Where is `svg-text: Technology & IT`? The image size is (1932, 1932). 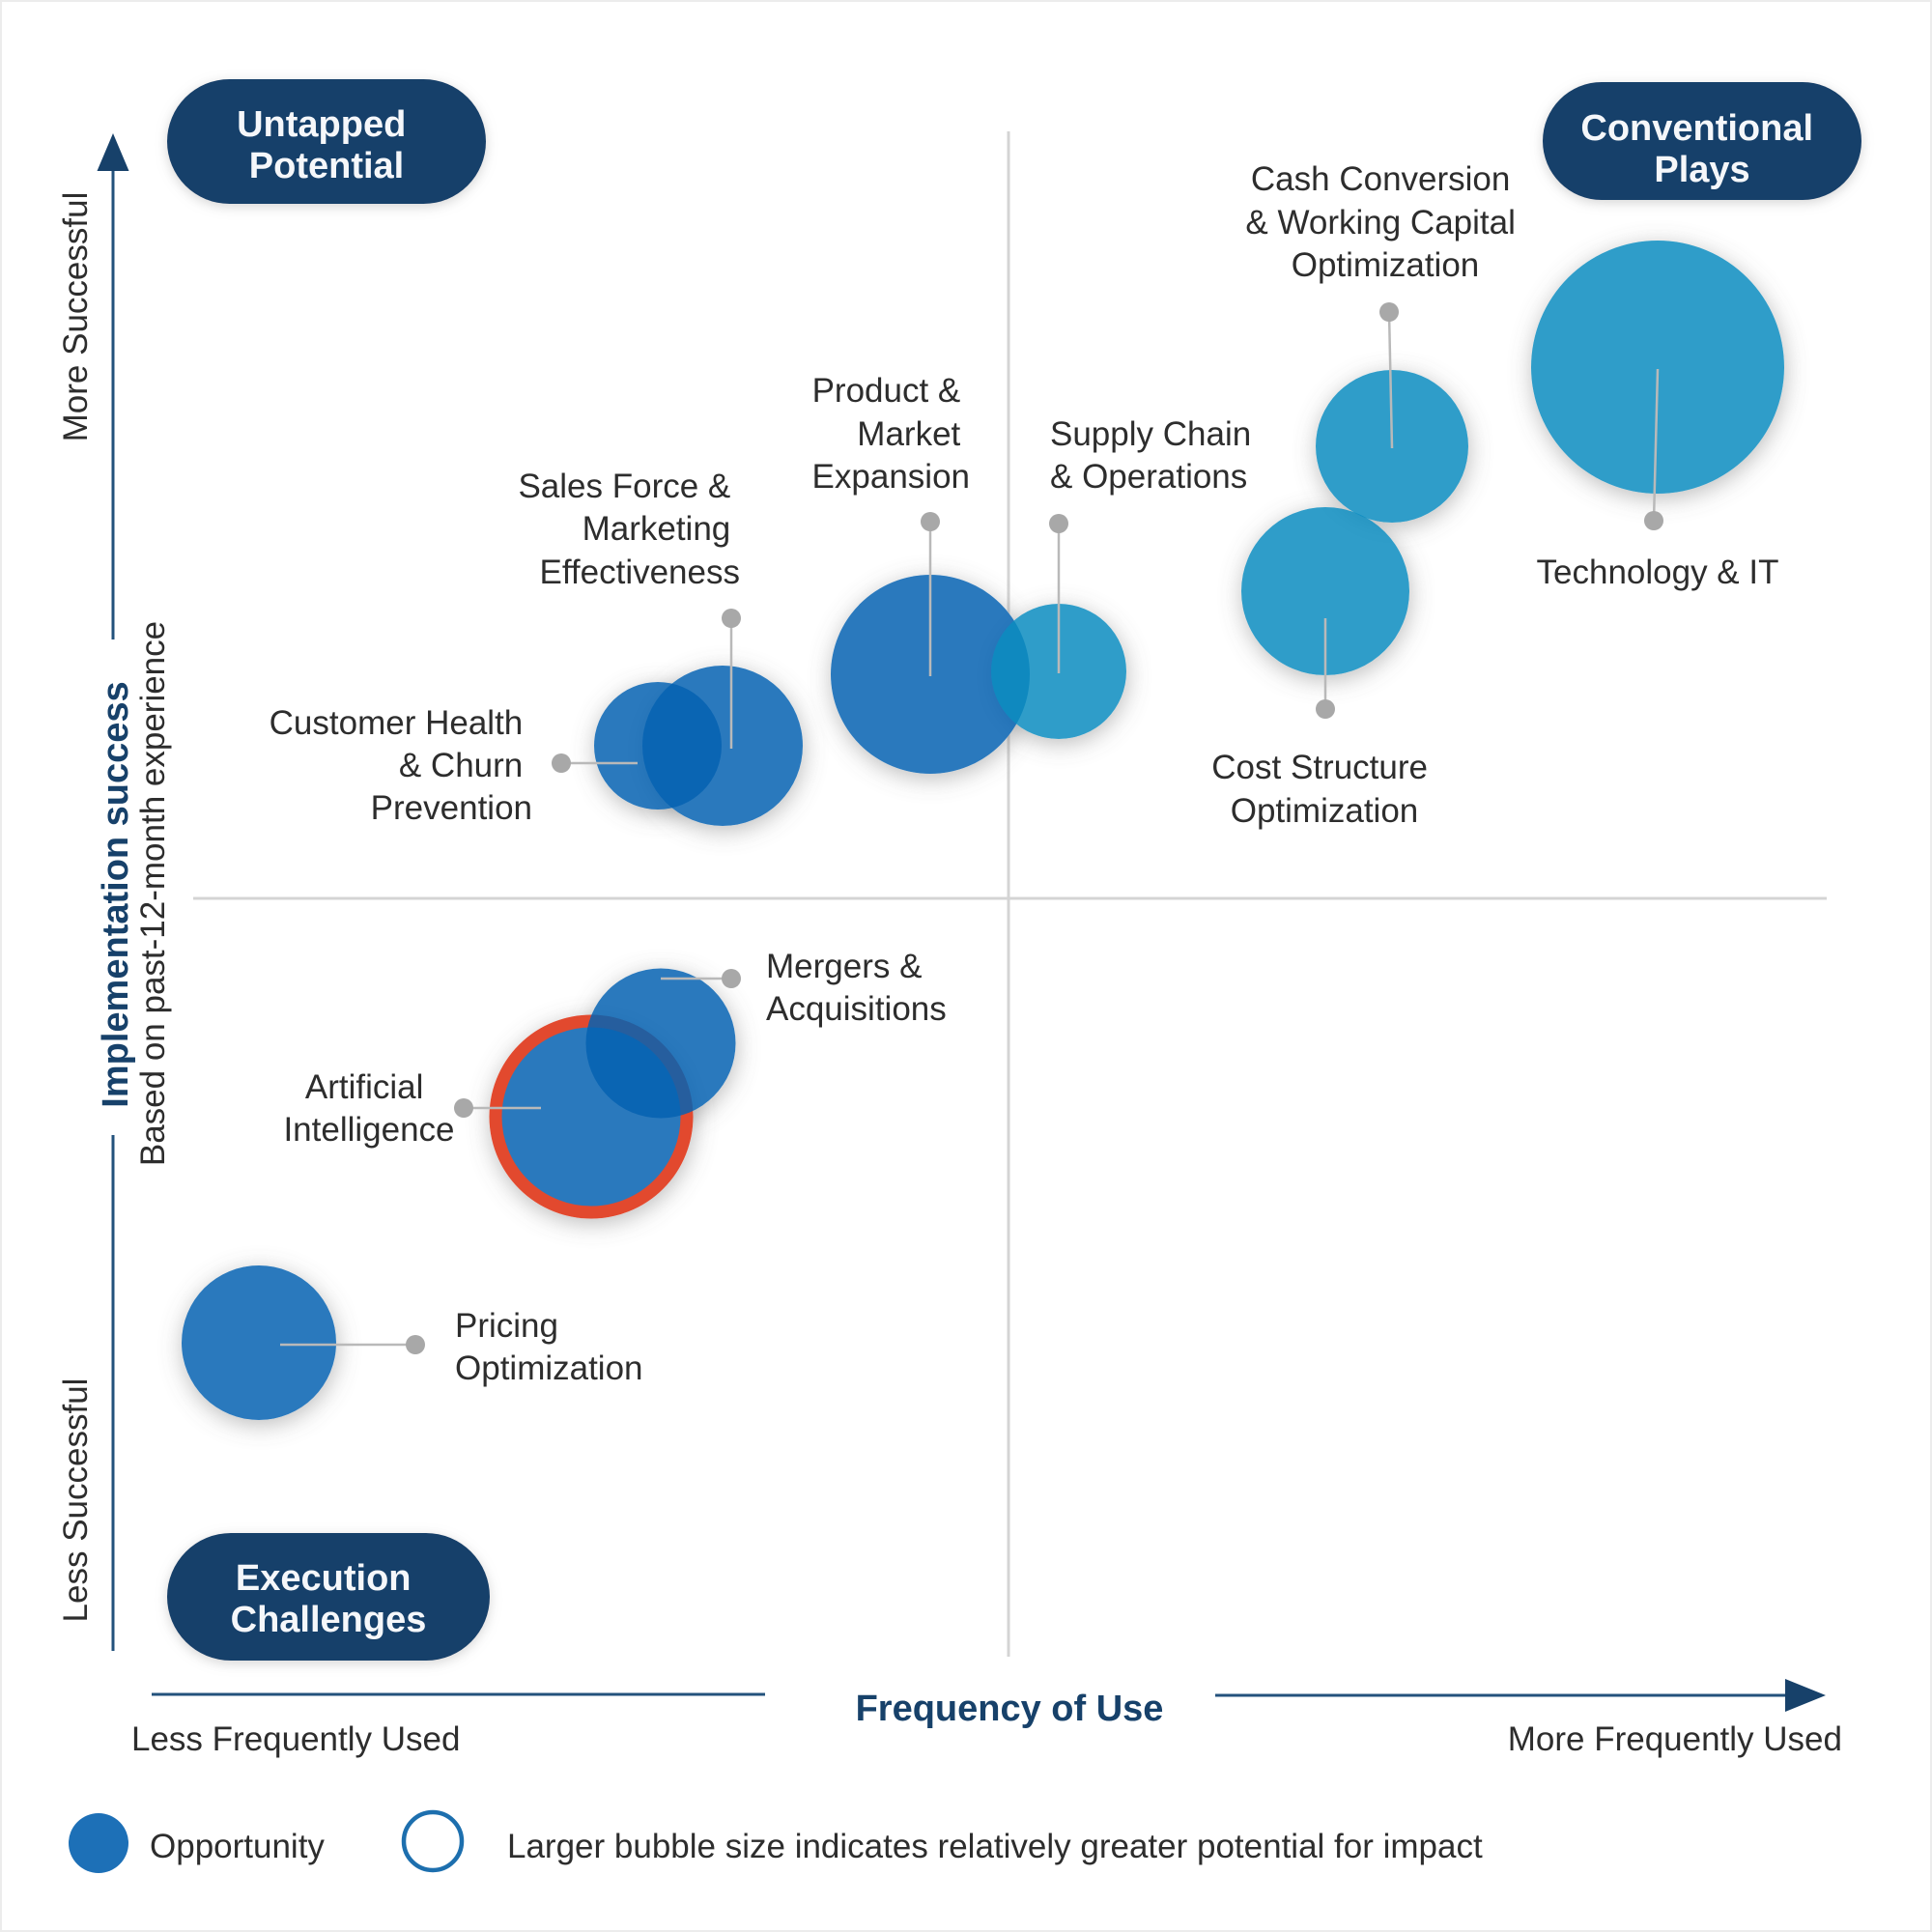
svg-text: Technology & IT is located at coordinates (1658, 572).